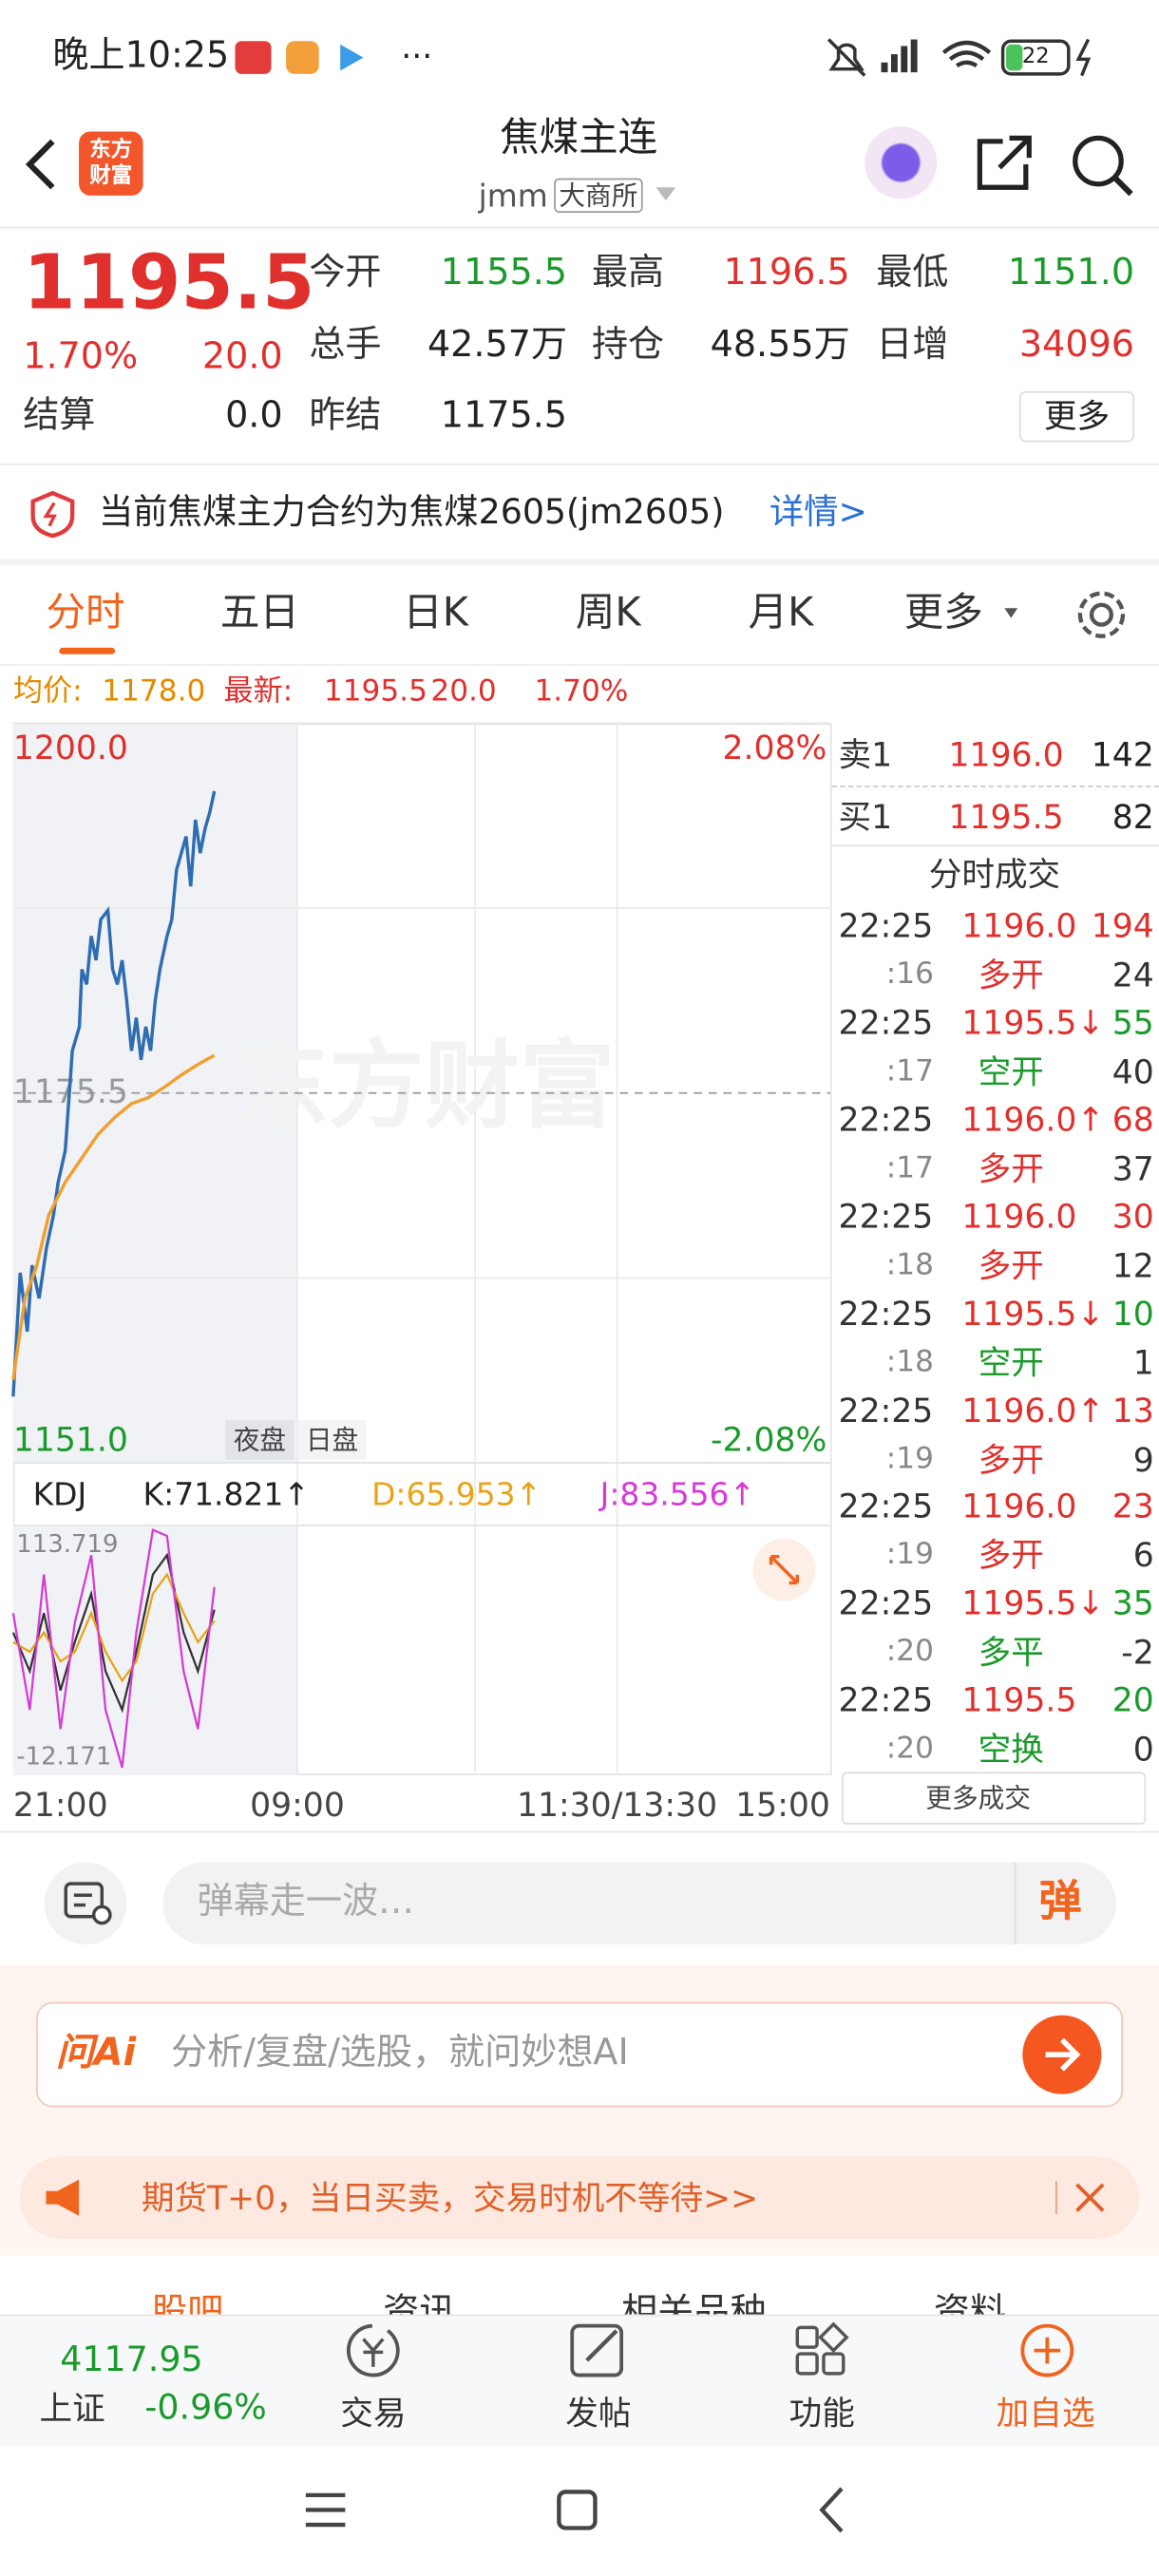 The width and height of the screenshot is (1159, 2576). I want to click on trade-volume: 68, so click(1133, 1119).